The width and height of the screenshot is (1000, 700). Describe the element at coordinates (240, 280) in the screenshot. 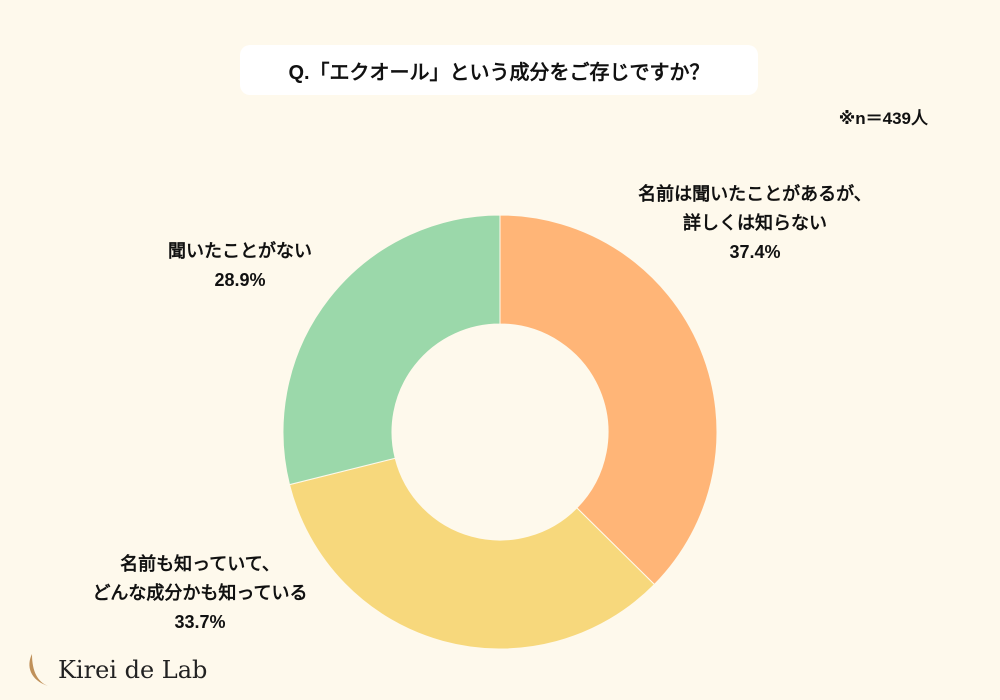

I see `value-label: 28.9%` at that location.